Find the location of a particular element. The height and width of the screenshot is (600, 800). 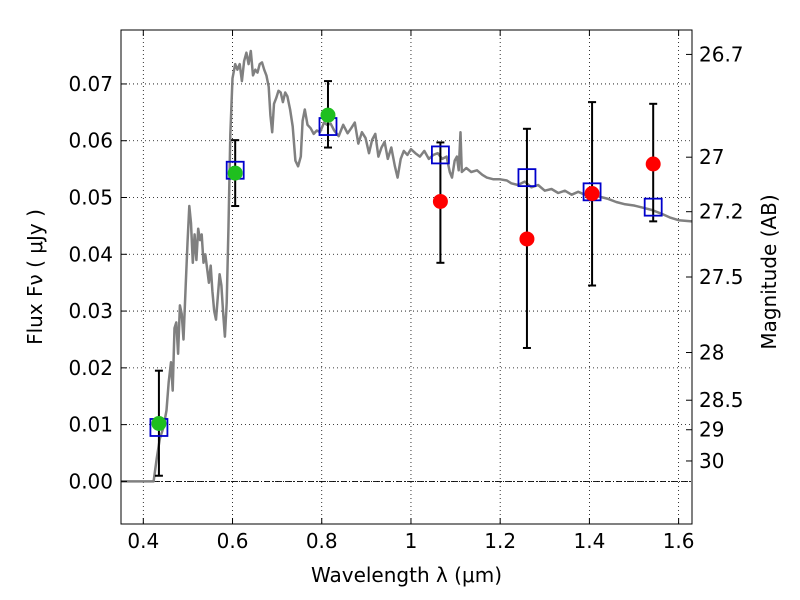

magnitude-tick-label: 30 is located at coordinates (711, 461).